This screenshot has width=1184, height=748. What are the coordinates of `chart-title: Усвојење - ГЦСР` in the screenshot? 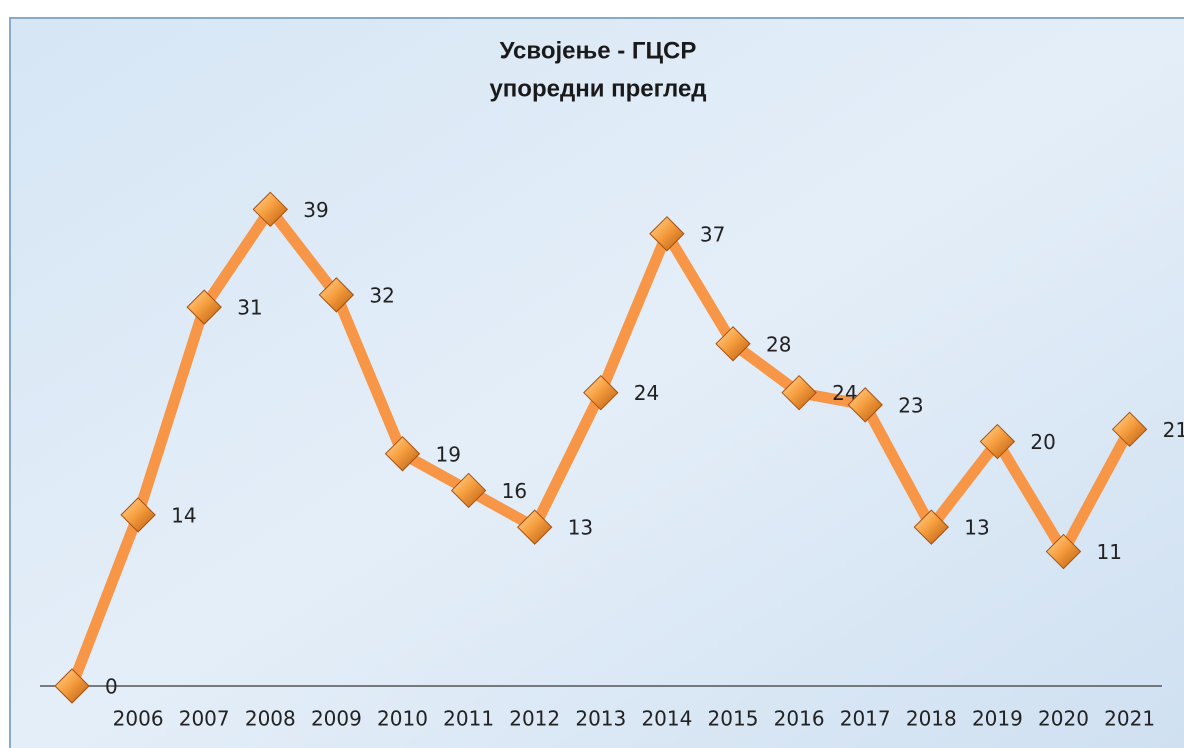 It's located at (598, 50).